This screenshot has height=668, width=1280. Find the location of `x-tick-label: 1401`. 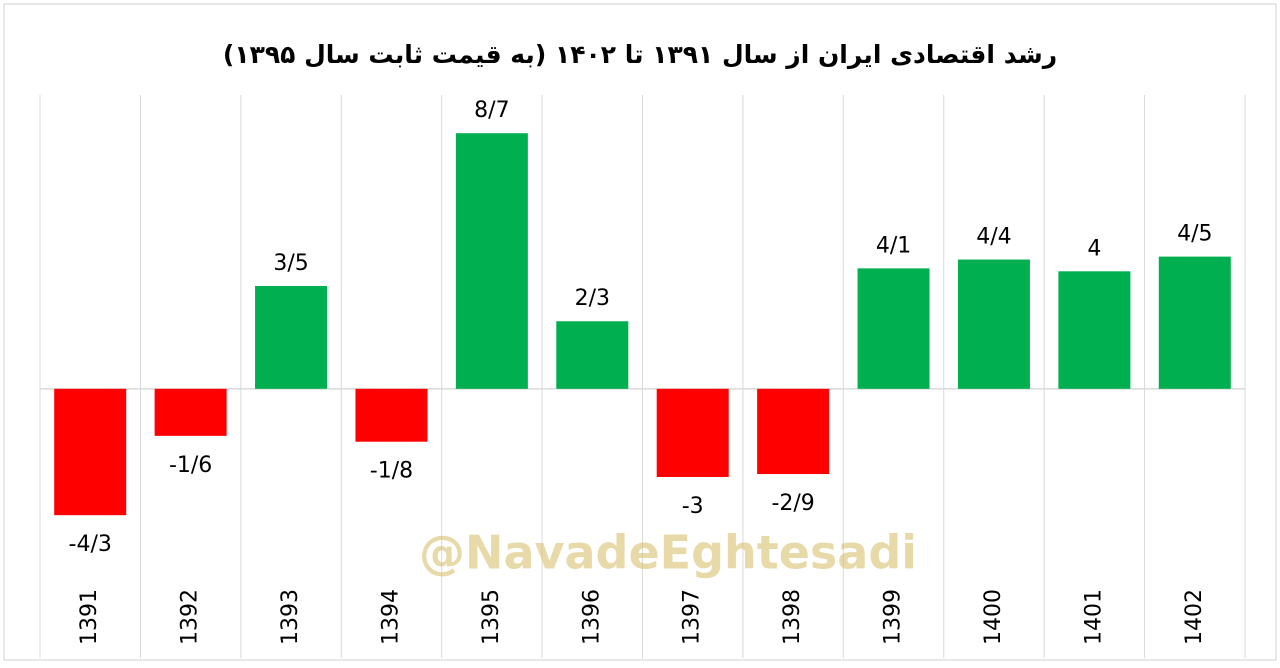

x-tick-label: 1401 is located at coordinates (1093, 617).